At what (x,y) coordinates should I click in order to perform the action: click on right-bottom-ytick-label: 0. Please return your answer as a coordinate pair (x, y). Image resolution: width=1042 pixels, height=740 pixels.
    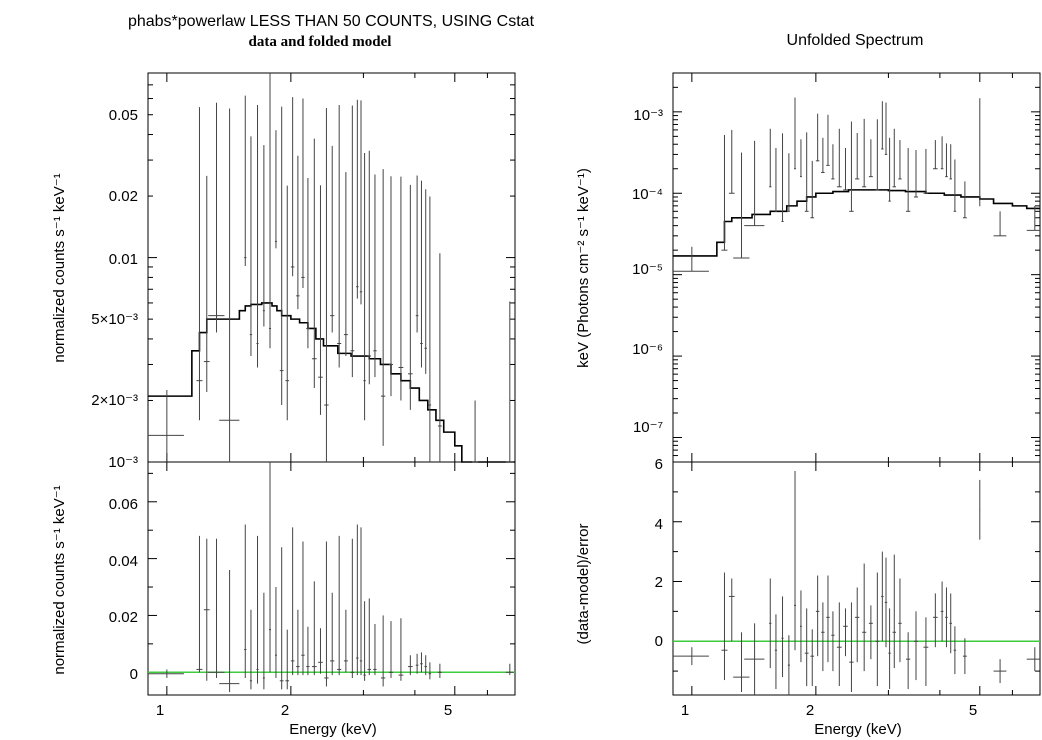
    Looking at the image, I should click on (659, 641).